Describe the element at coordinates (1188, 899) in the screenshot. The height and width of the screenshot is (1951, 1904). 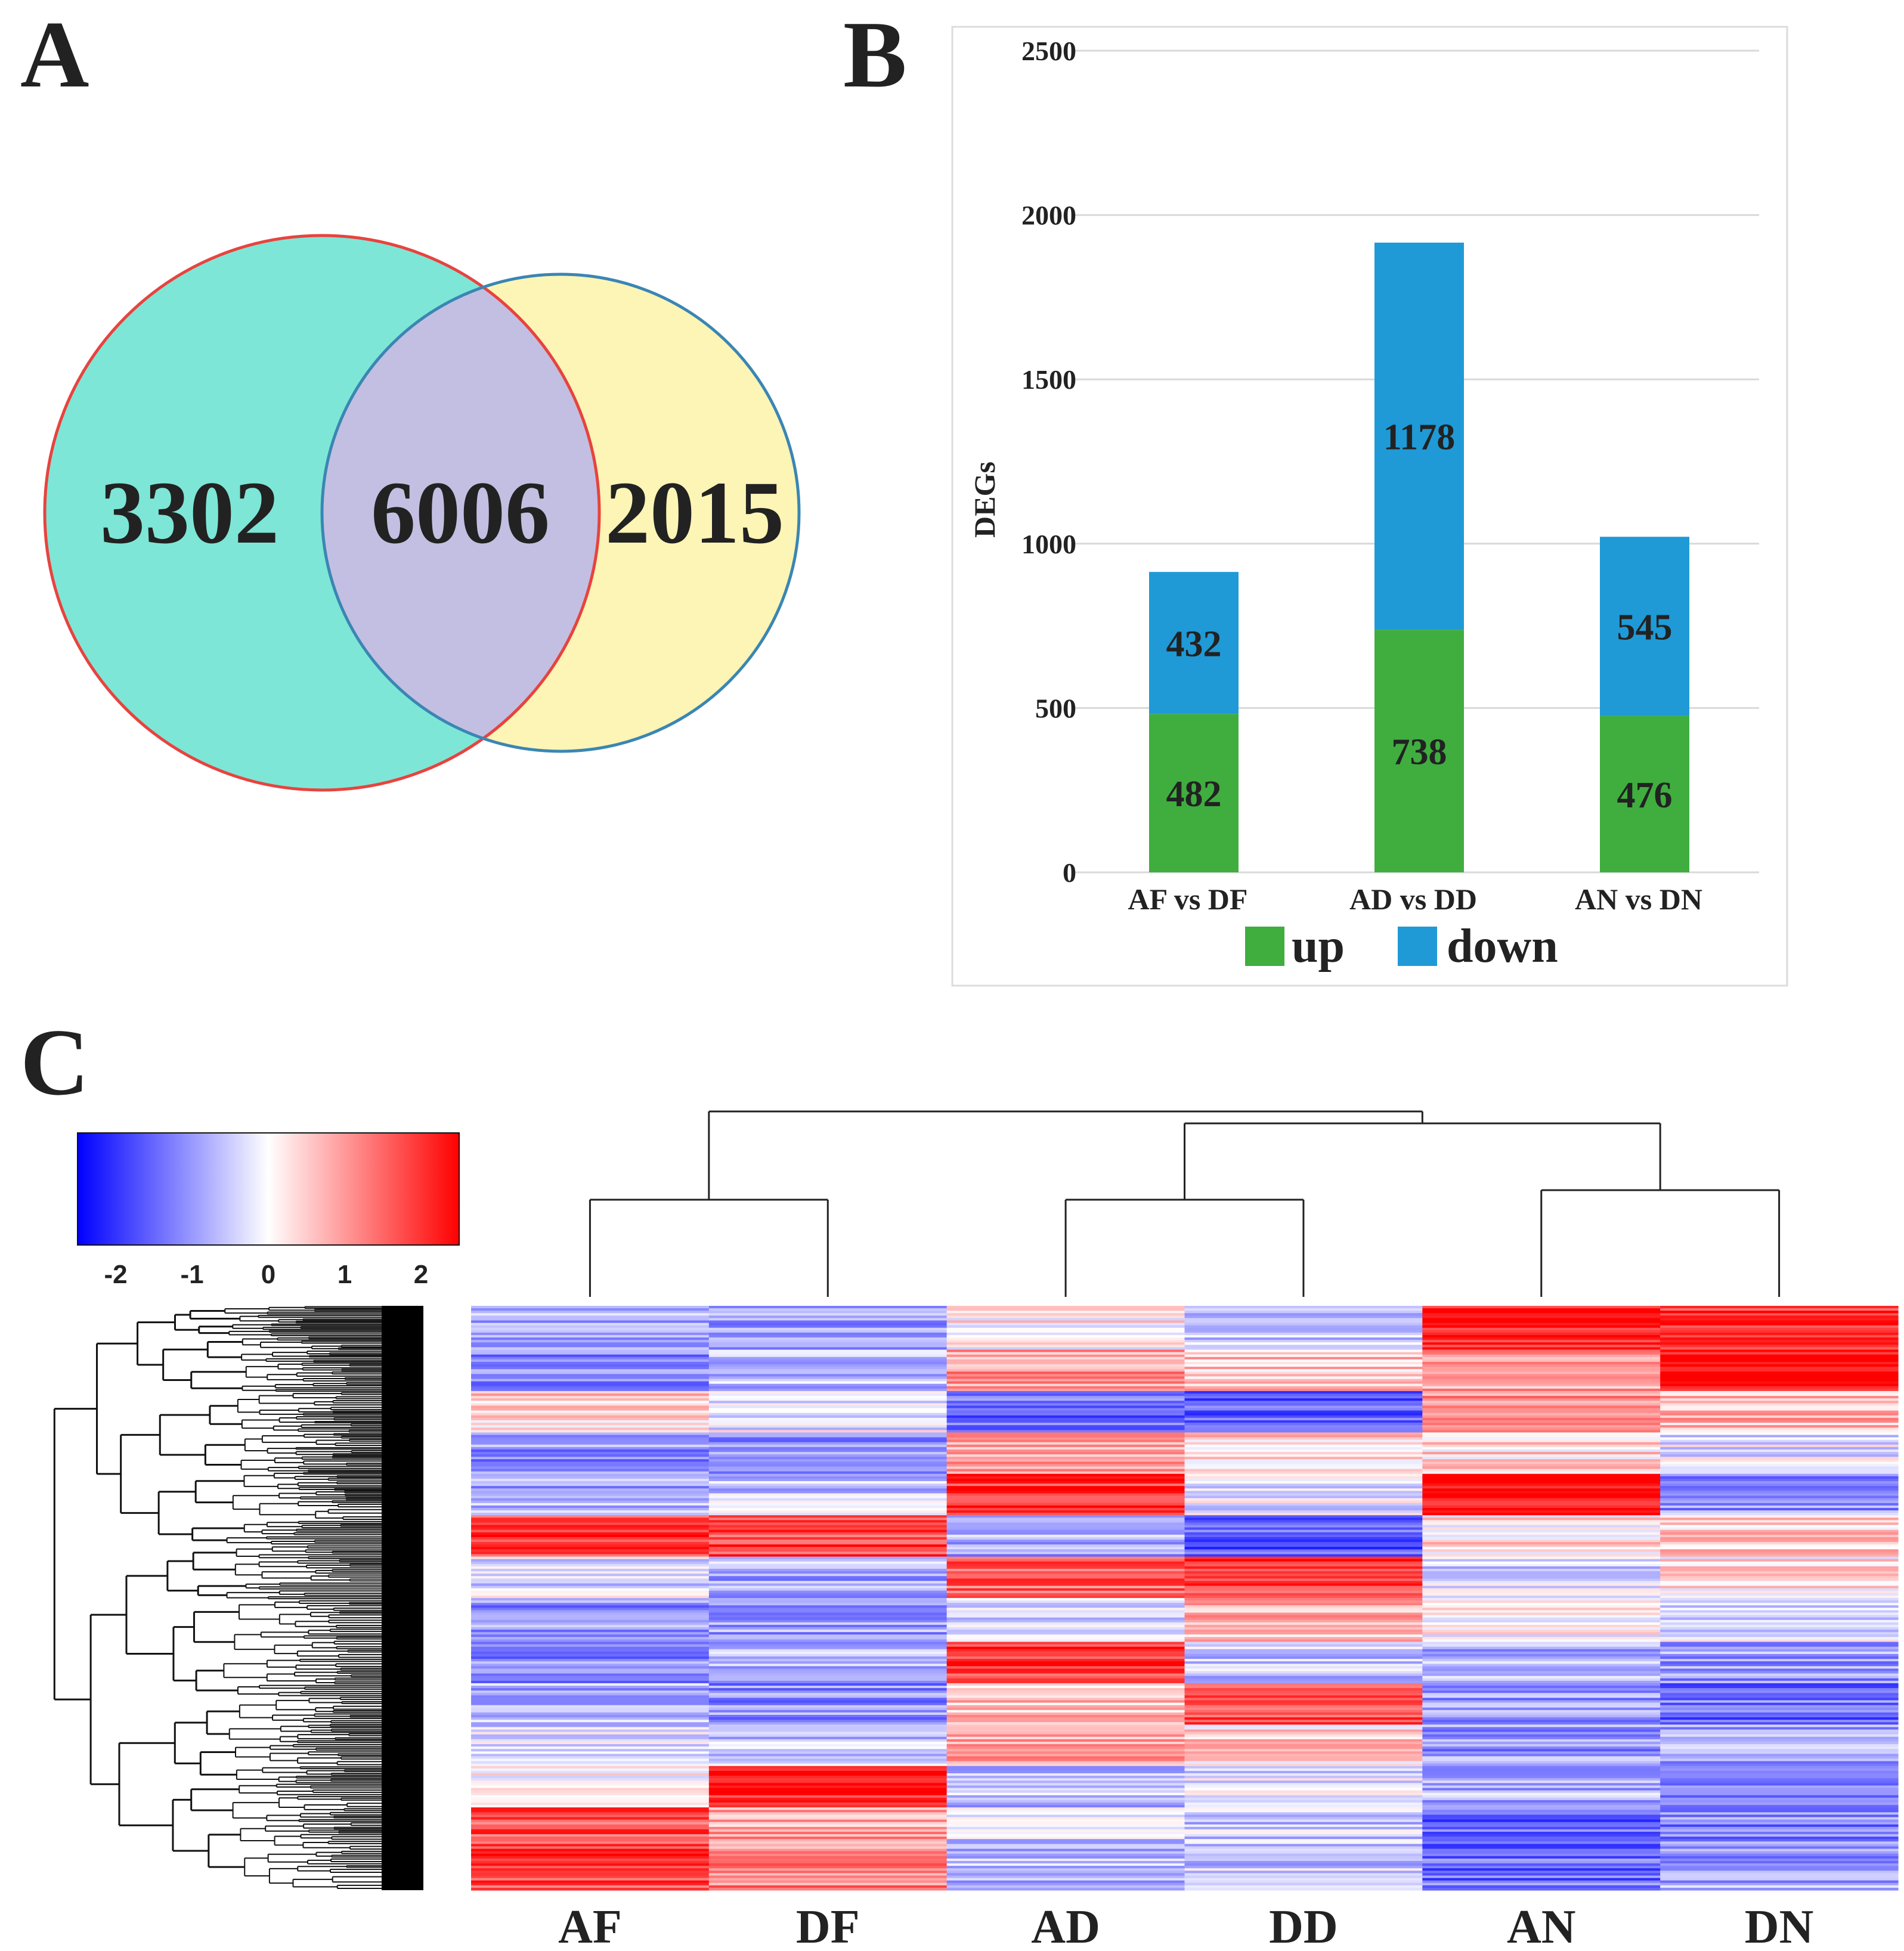
I see `x-category-label-0: AF vs DF` at that location.